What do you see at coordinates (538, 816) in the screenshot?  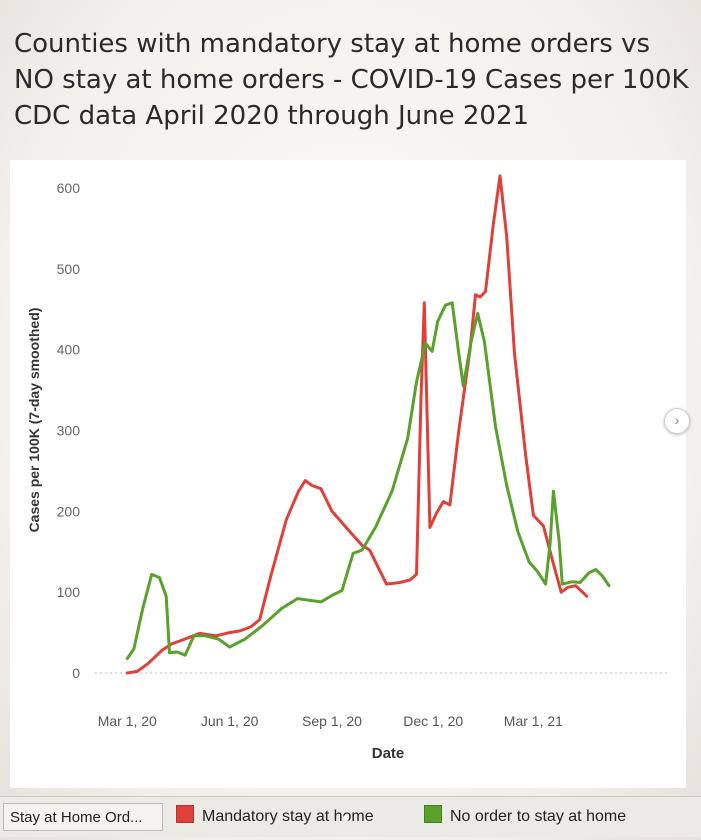 I see `legend-label-no-order: No order to stay at home` at bounding box center [538, 816].